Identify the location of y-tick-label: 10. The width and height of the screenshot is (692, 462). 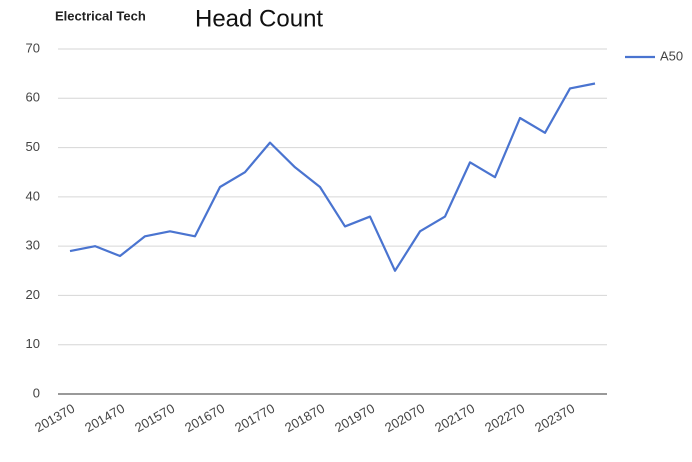
(33, 343).